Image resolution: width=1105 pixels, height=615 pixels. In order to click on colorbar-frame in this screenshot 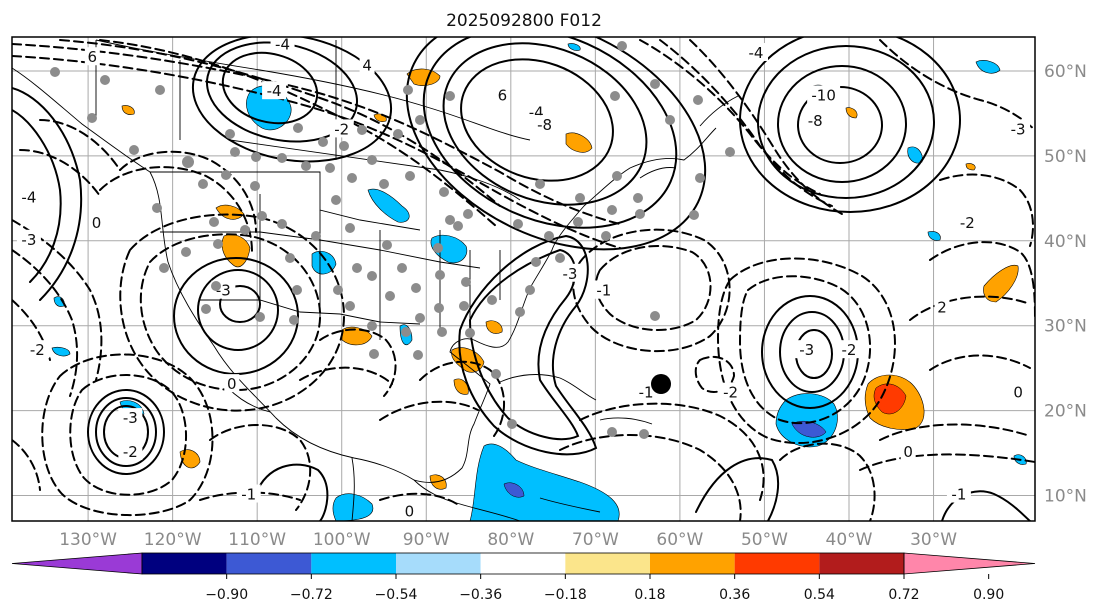, I will do `click(523, 563)`.